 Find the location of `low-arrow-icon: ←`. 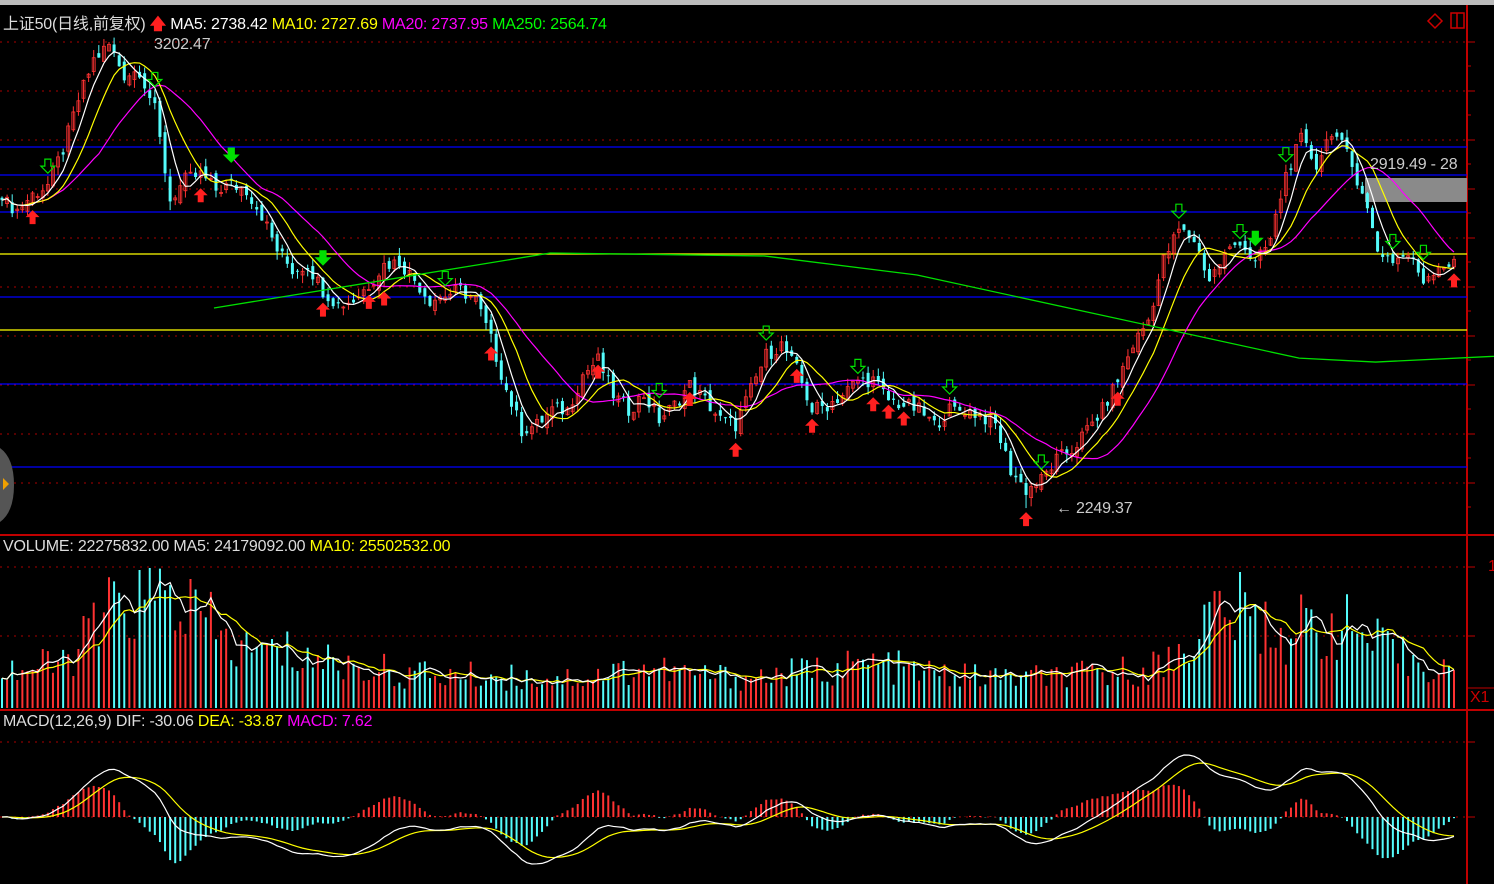

low-arrow-icon: ← is located at coordinates (1064, 508).